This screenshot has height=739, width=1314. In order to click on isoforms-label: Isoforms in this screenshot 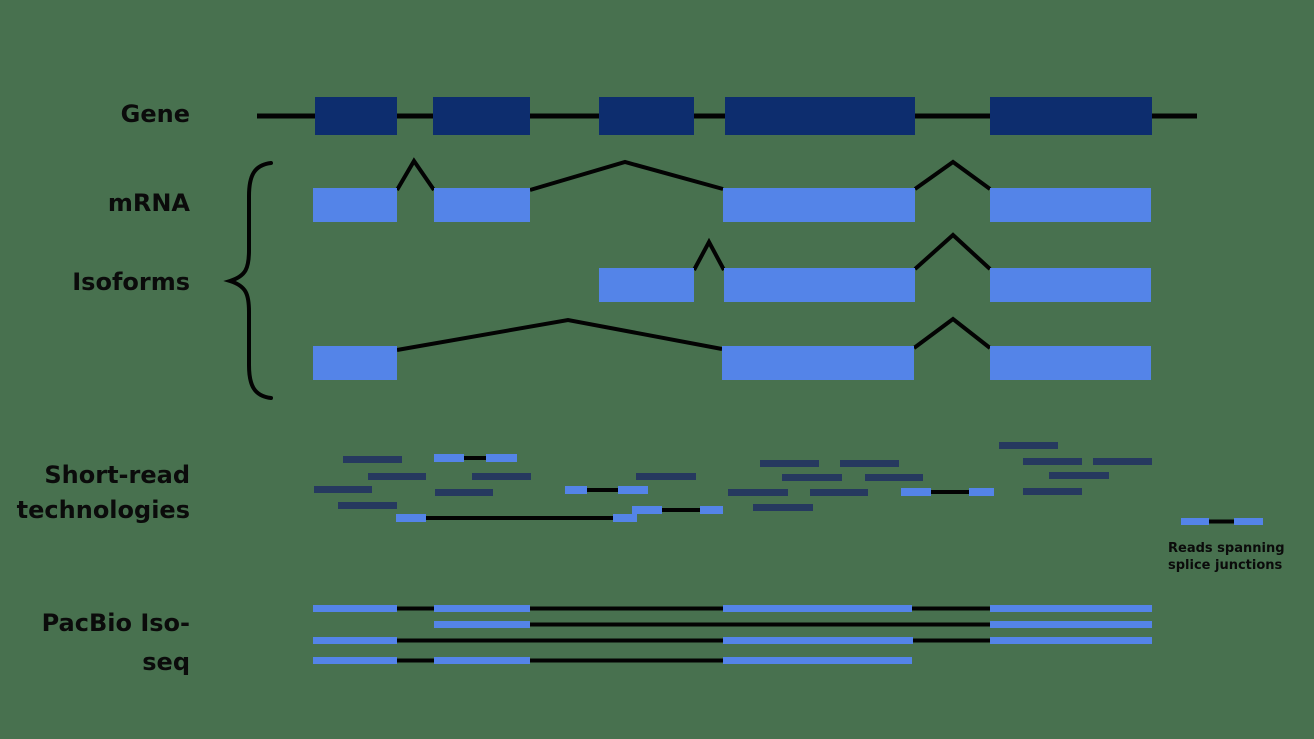, I will do `click(131, 282)`.